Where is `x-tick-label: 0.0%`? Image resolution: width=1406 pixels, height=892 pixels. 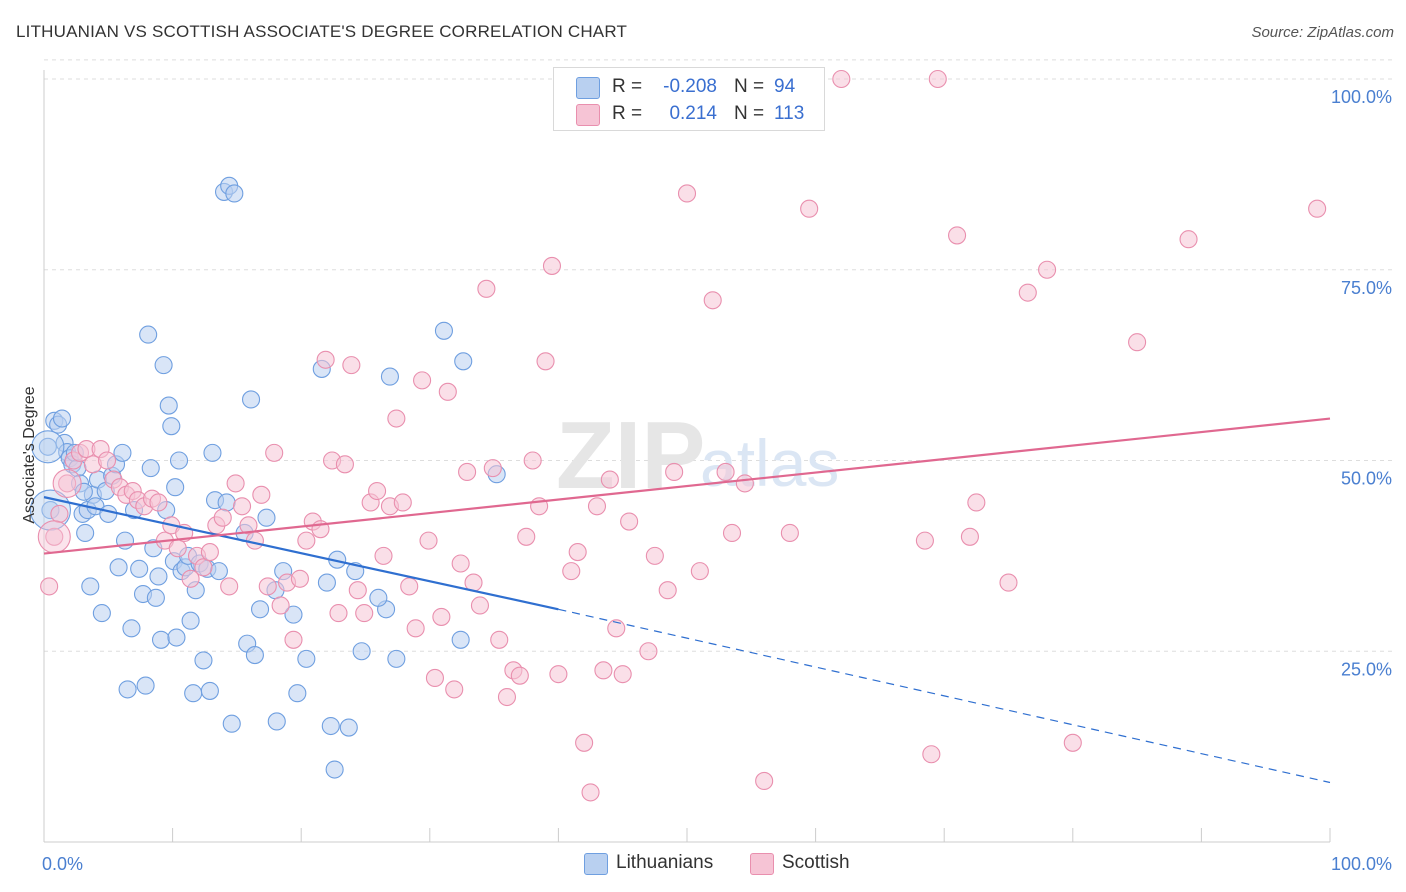 x-tick-label: 0.0% is located at coordinates (62, 864).